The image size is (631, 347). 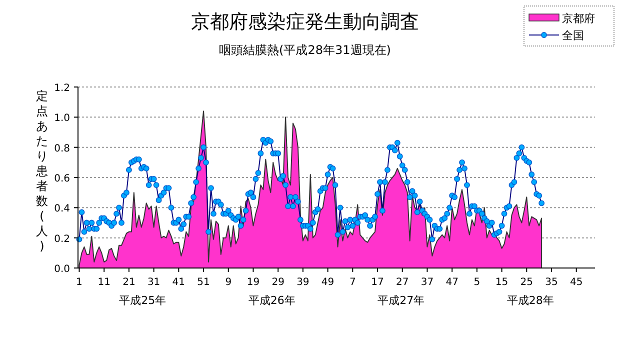 I want to click on y-tick-label: 0.0, so click(x=62, y=269).